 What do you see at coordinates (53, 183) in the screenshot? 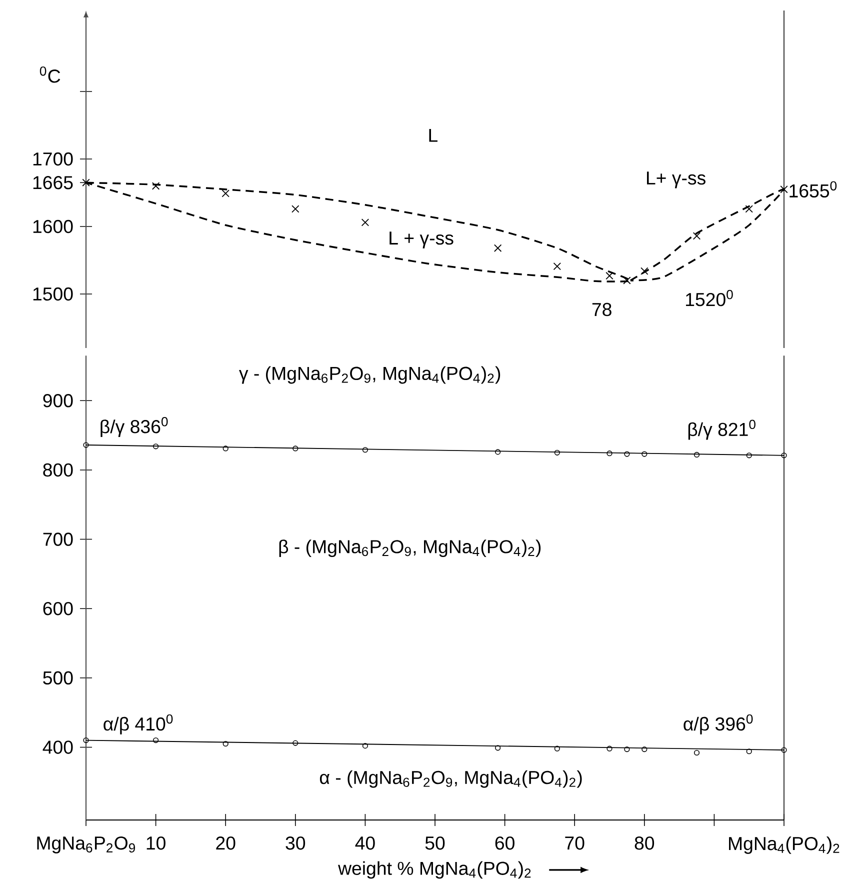
I see `y-tick-label: 1665` at bounding box center [53, 183].